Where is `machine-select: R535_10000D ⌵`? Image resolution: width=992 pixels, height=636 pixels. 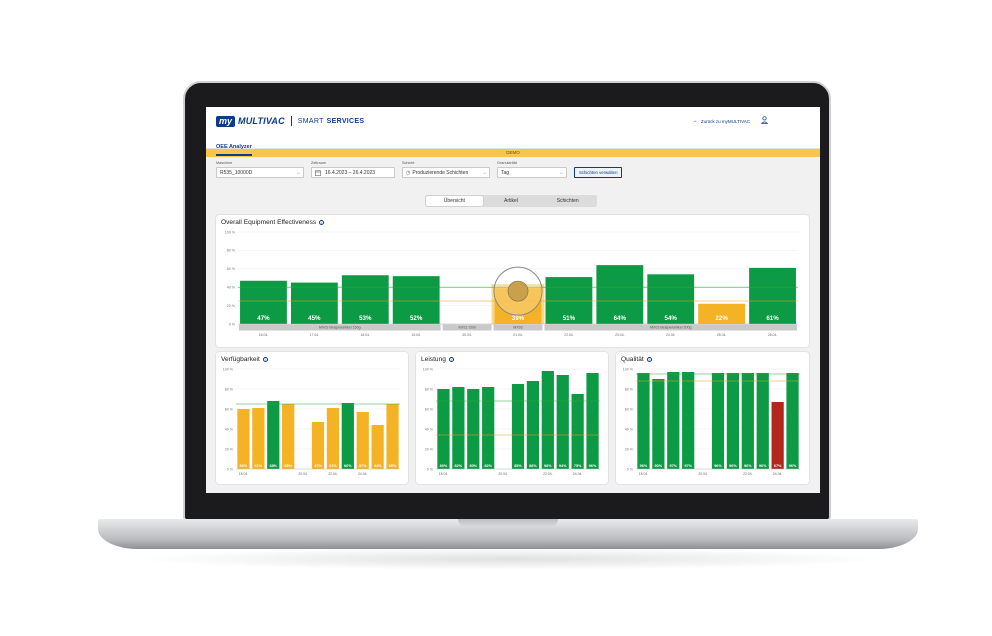 machine-select: R535_10000D ⌵ is located at coordinates (260, 172).